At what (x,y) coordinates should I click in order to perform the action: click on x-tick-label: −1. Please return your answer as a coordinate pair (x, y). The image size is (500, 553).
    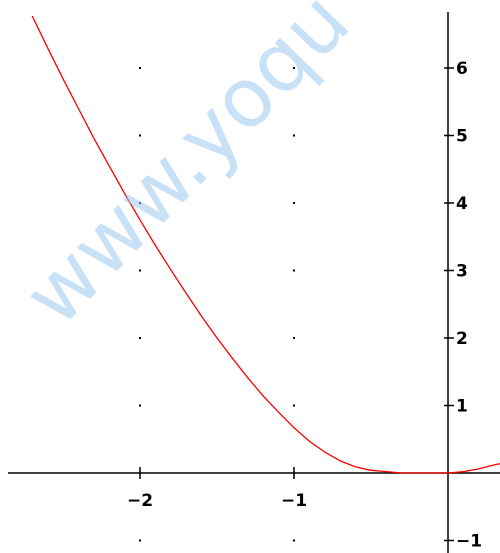
    Looking at the image, I should click on (294, 501).